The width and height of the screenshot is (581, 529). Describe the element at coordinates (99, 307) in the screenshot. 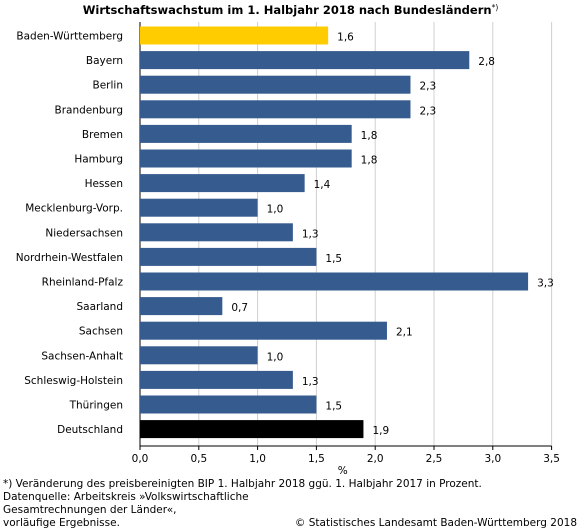

I see `category-label: Saarland` at that location.